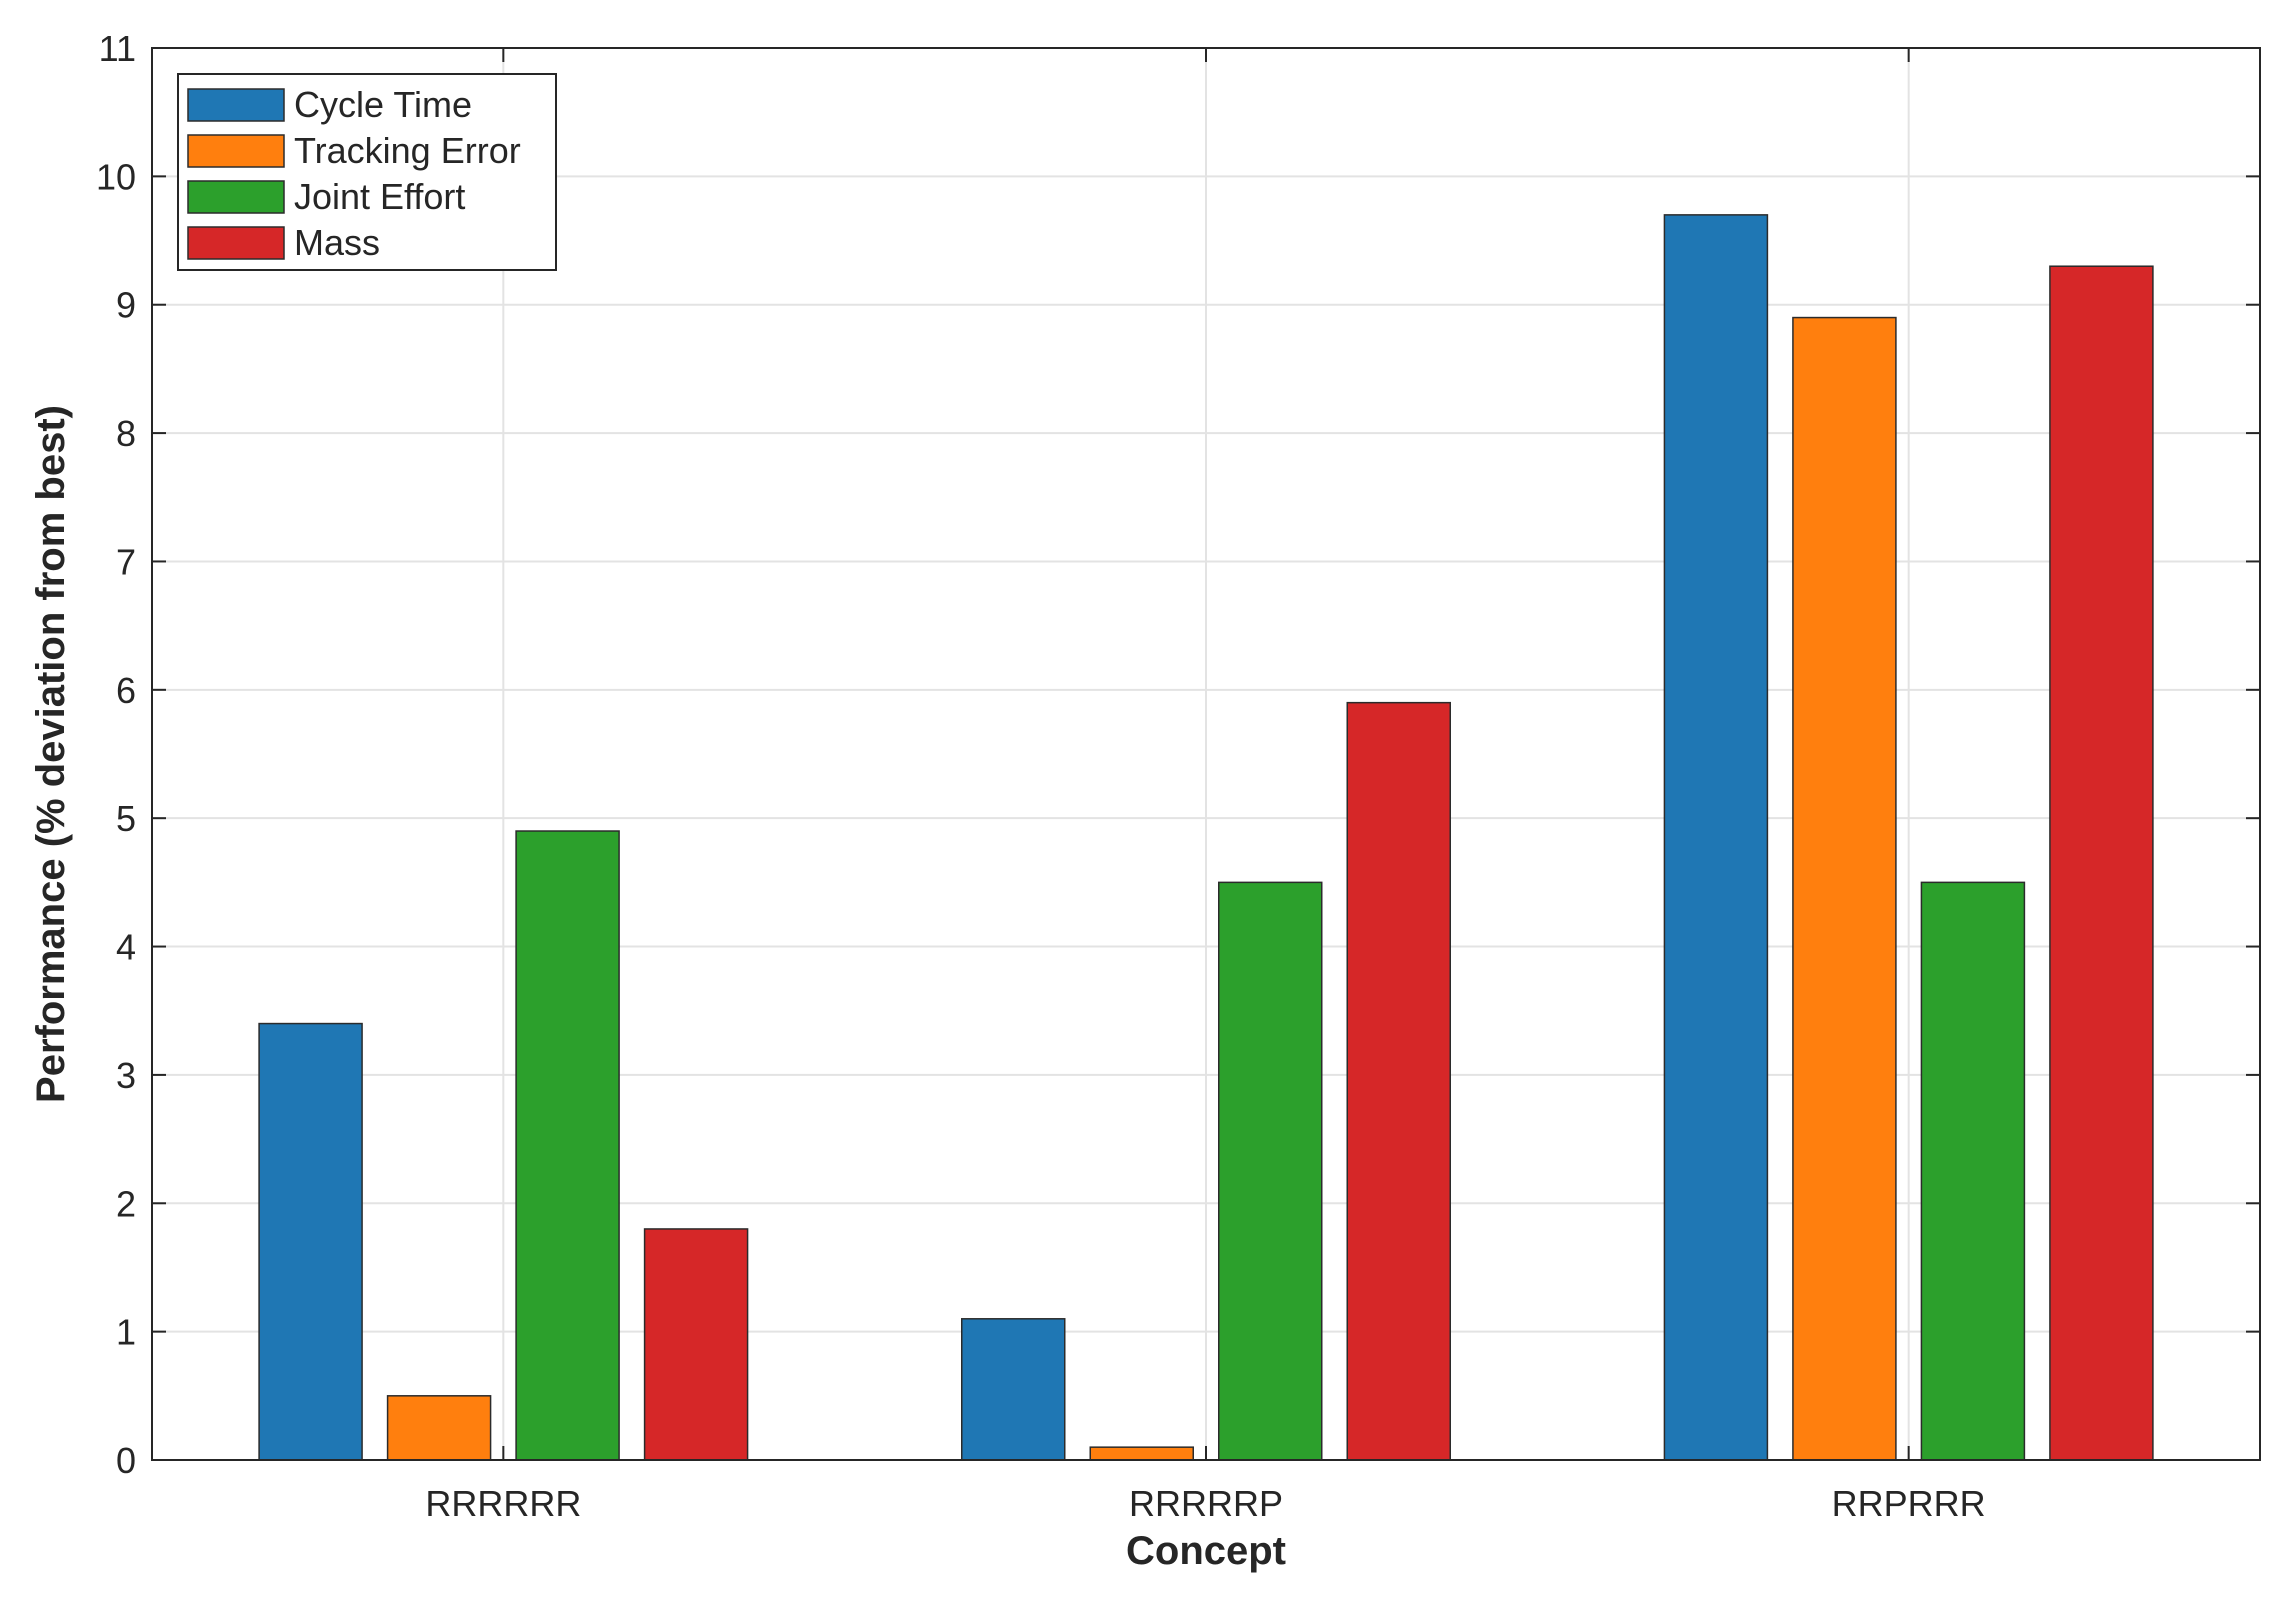 The height and width of the screenshot is (1605, 2283). Describe the element at coordinates (126, 947) in the screenshot. I see `y-tick-label: 4` at that location.